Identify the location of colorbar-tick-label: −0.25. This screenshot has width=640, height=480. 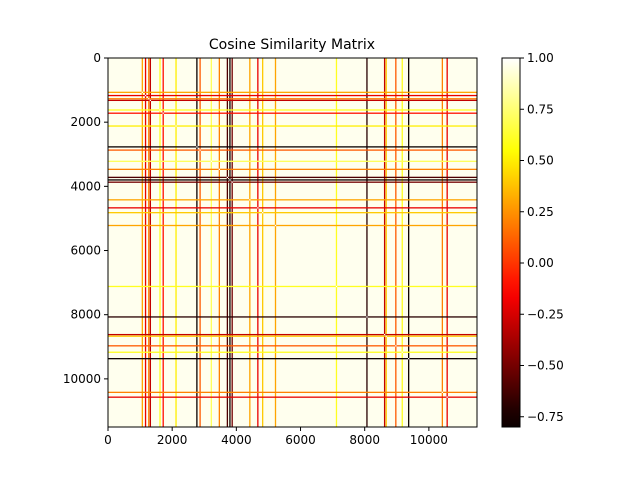
(545, 314).